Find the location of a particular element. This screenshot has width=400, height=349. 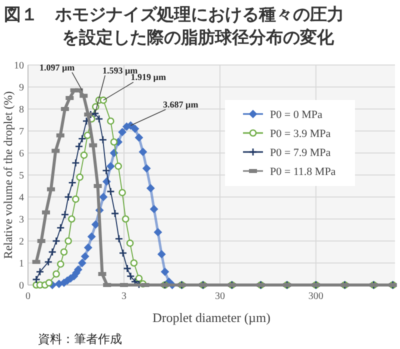

legend-label: P0 = 3.9 MPa is located at coordinates (300, 134).